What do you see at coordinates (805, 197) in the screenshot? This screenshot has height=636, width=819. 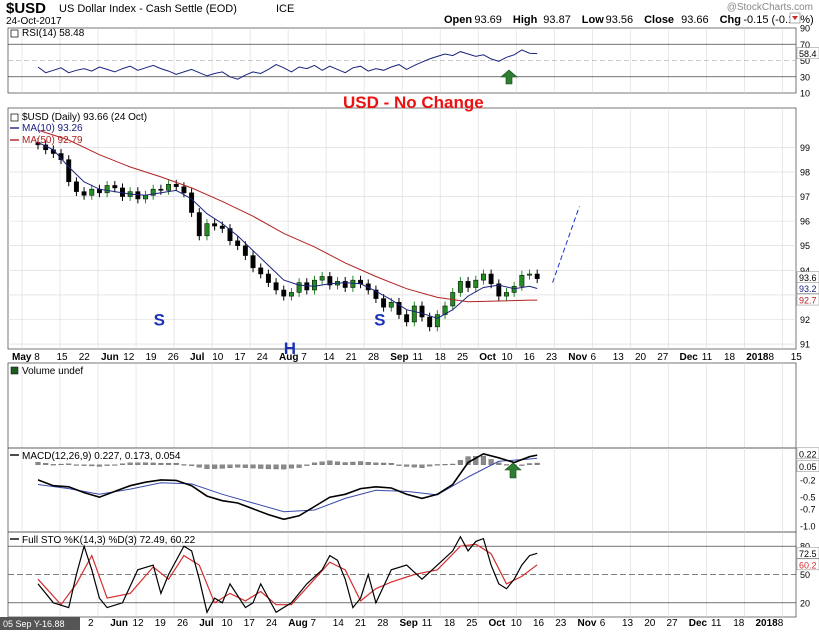 I see `price-tick-label: 97` at bounding box center [805, 197].